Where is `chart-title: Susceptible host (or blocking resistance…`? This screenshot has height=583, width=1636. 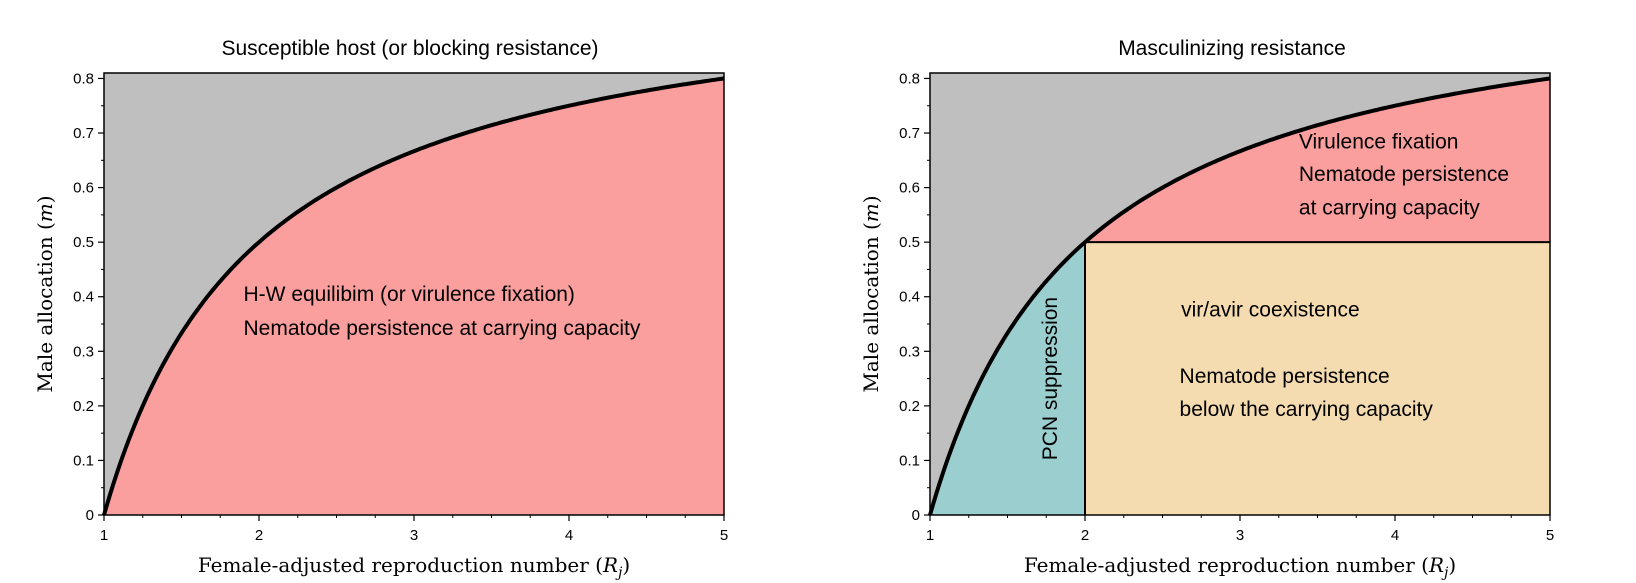 chart-title: Susceptible host (or blocking resistance… is located at coordinates (409, 48).